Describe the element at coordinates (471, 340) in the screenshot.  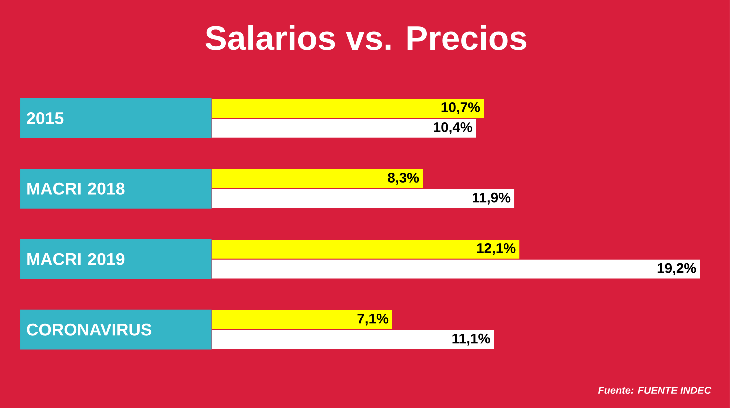
I see `data-label: 11,1%` at that location.